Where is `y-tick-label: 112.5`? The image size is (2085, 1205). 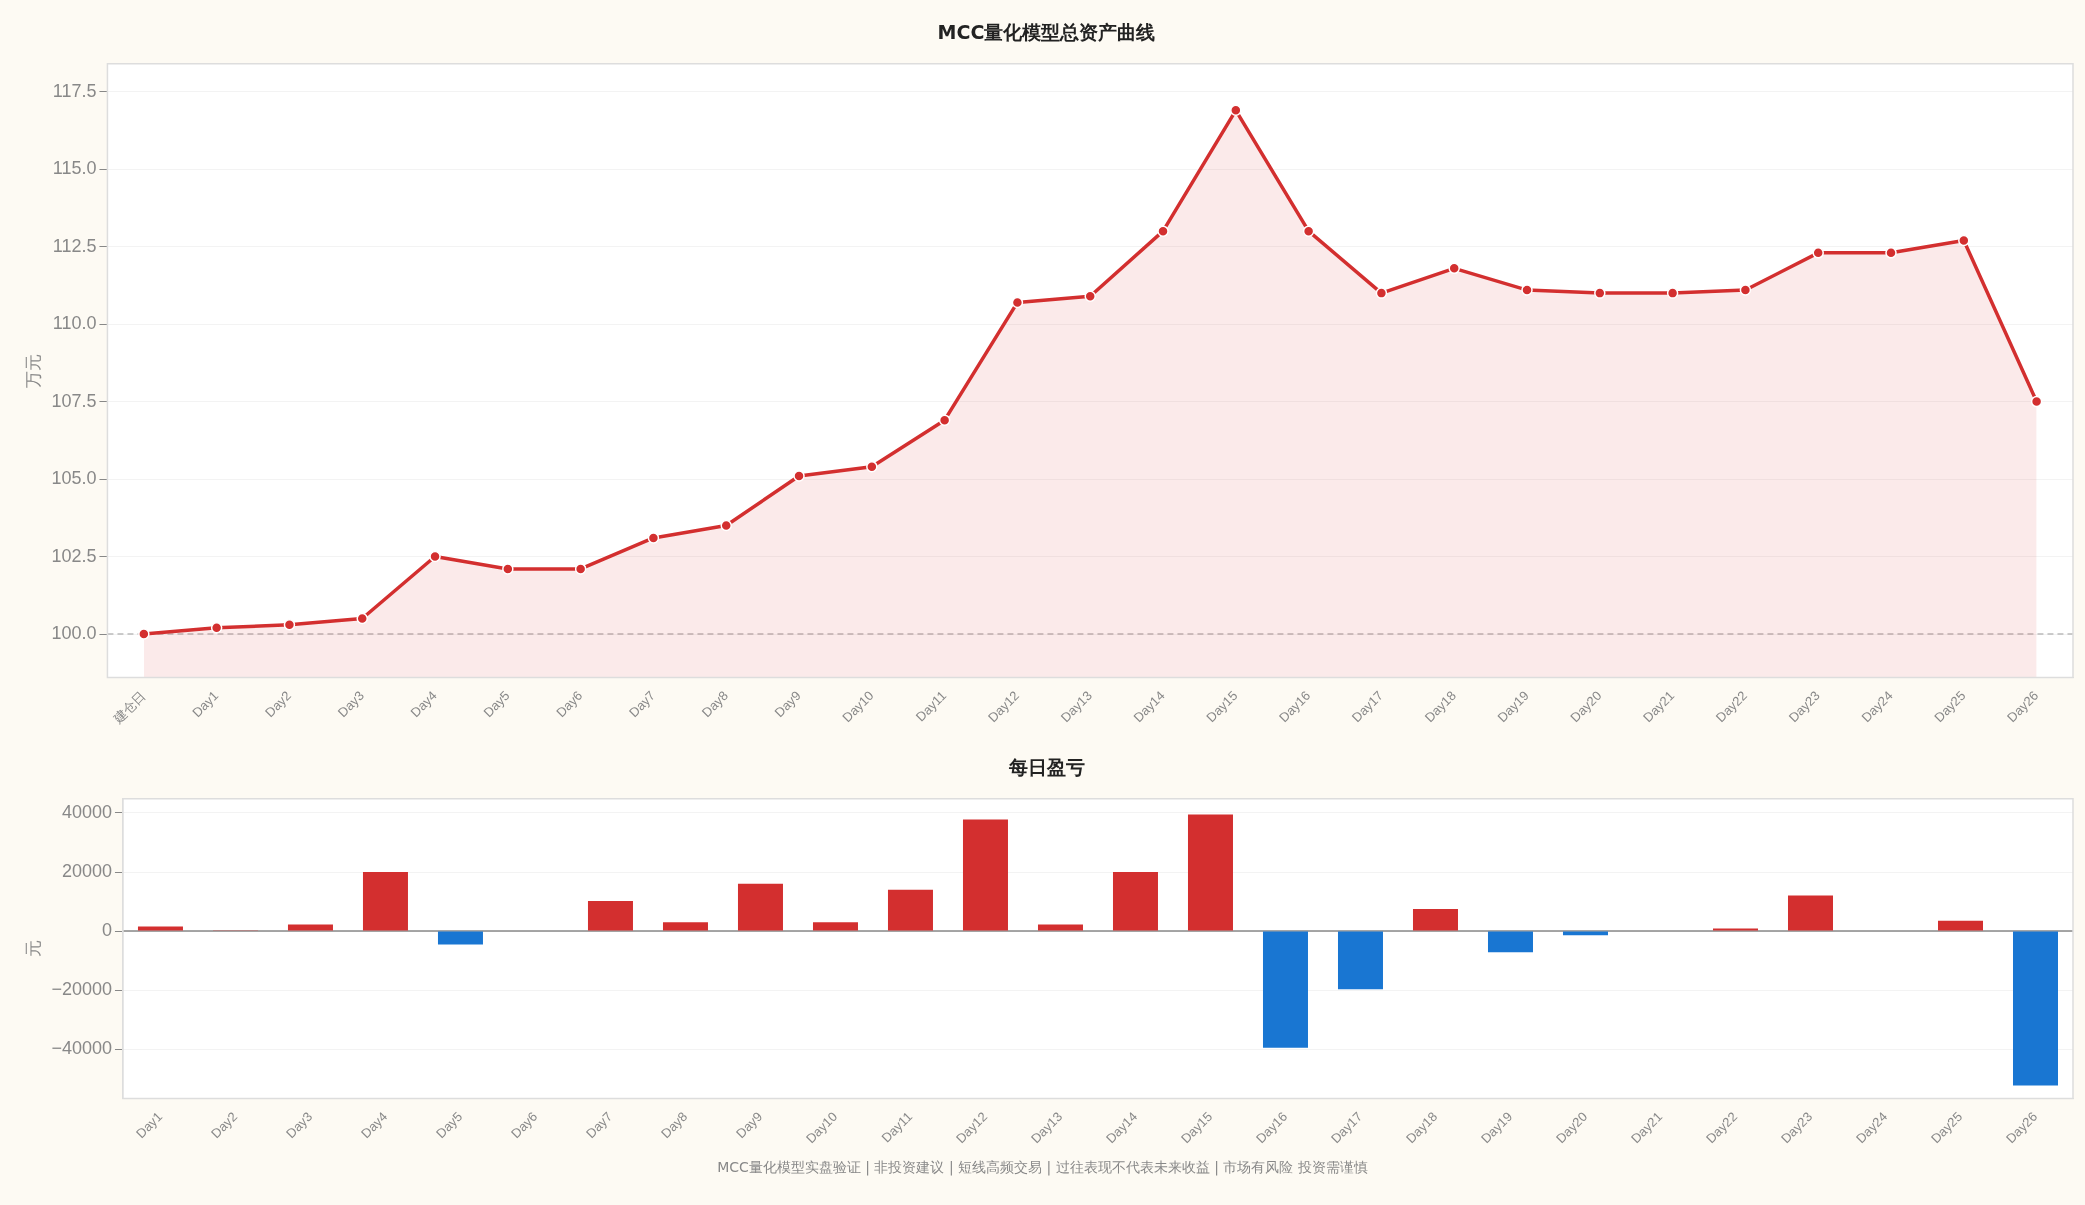
y-tick-label: 112.5 is located at coordinates (74, 245).